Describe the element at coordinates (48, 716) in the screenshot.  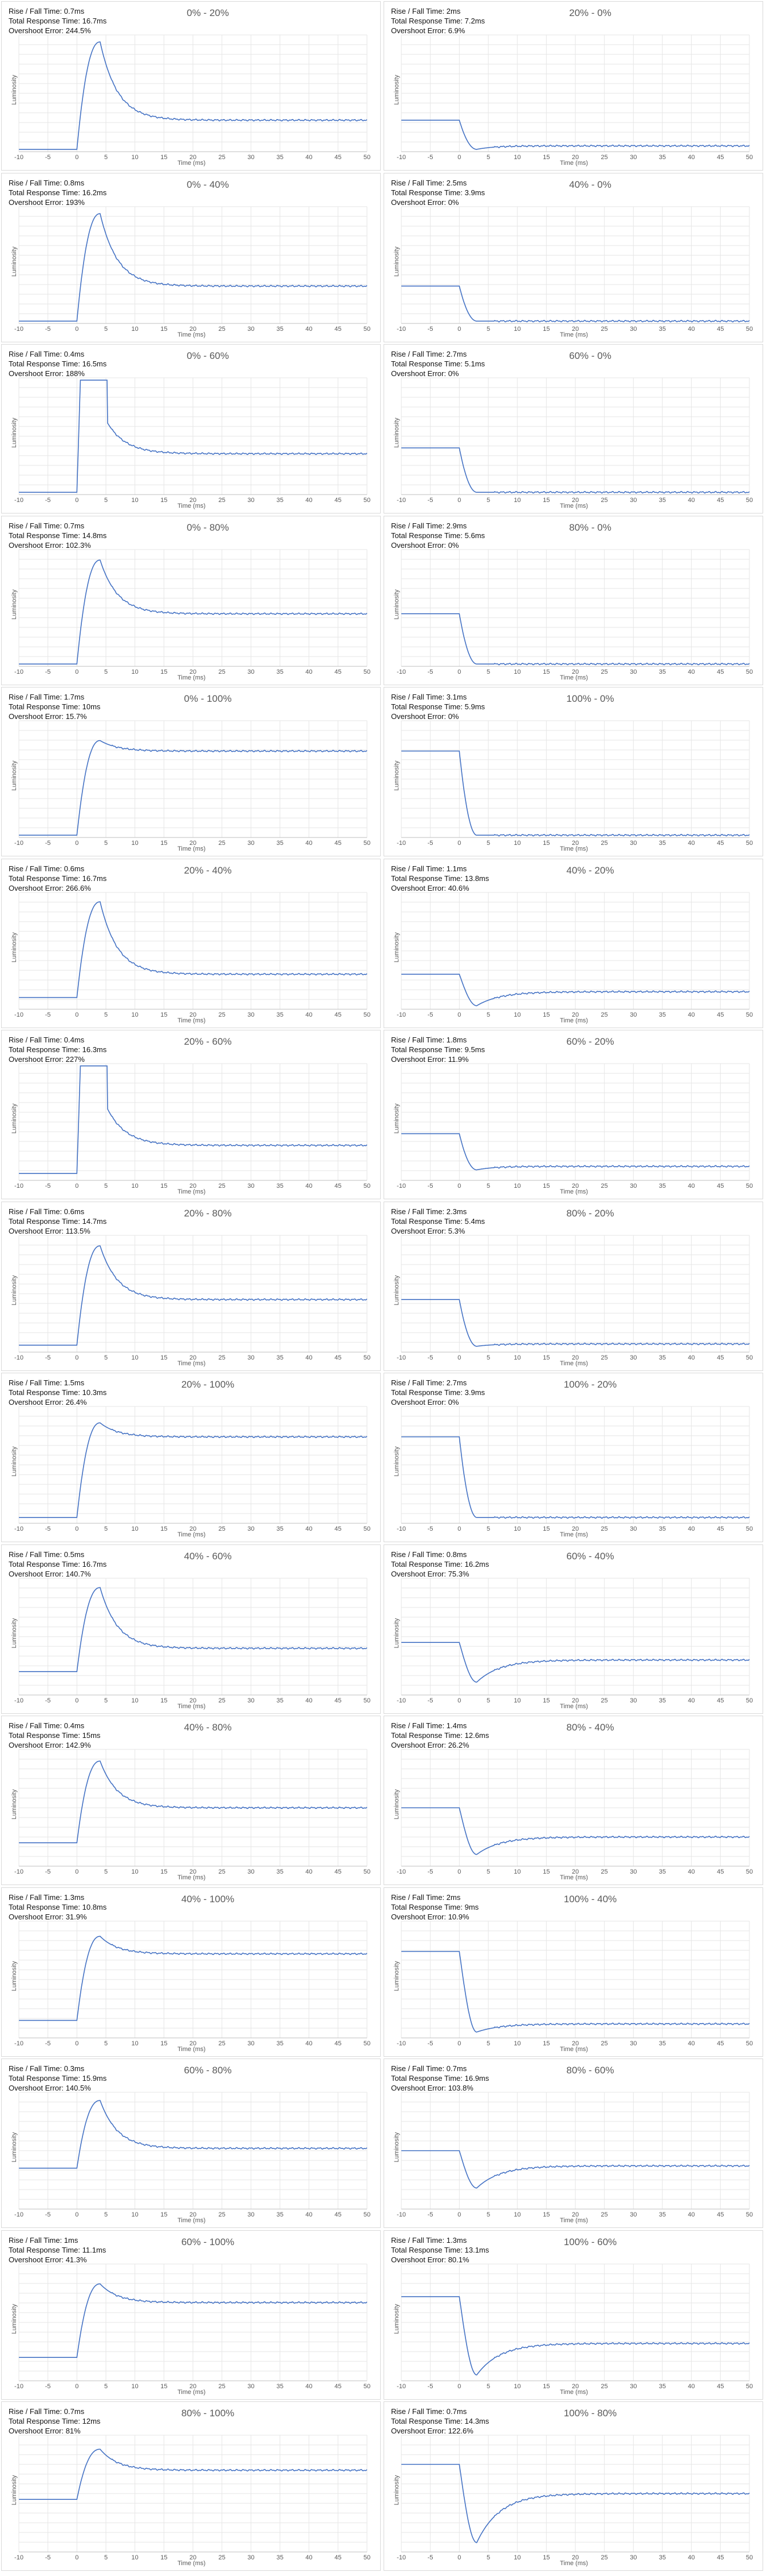
I see `stat-line: Overshoot Error: 15.7%` at that location.